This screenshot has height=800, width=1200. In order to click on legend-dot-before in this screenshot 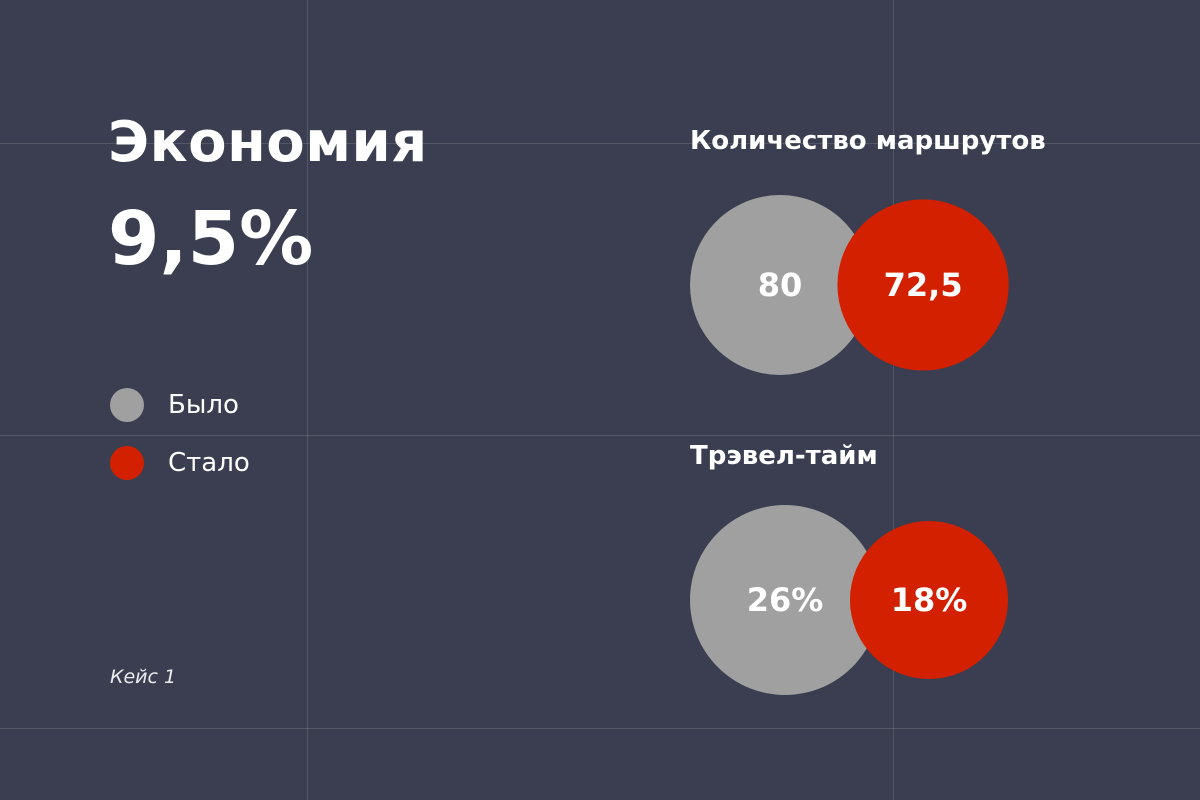, I will do `click(127, 405)`.